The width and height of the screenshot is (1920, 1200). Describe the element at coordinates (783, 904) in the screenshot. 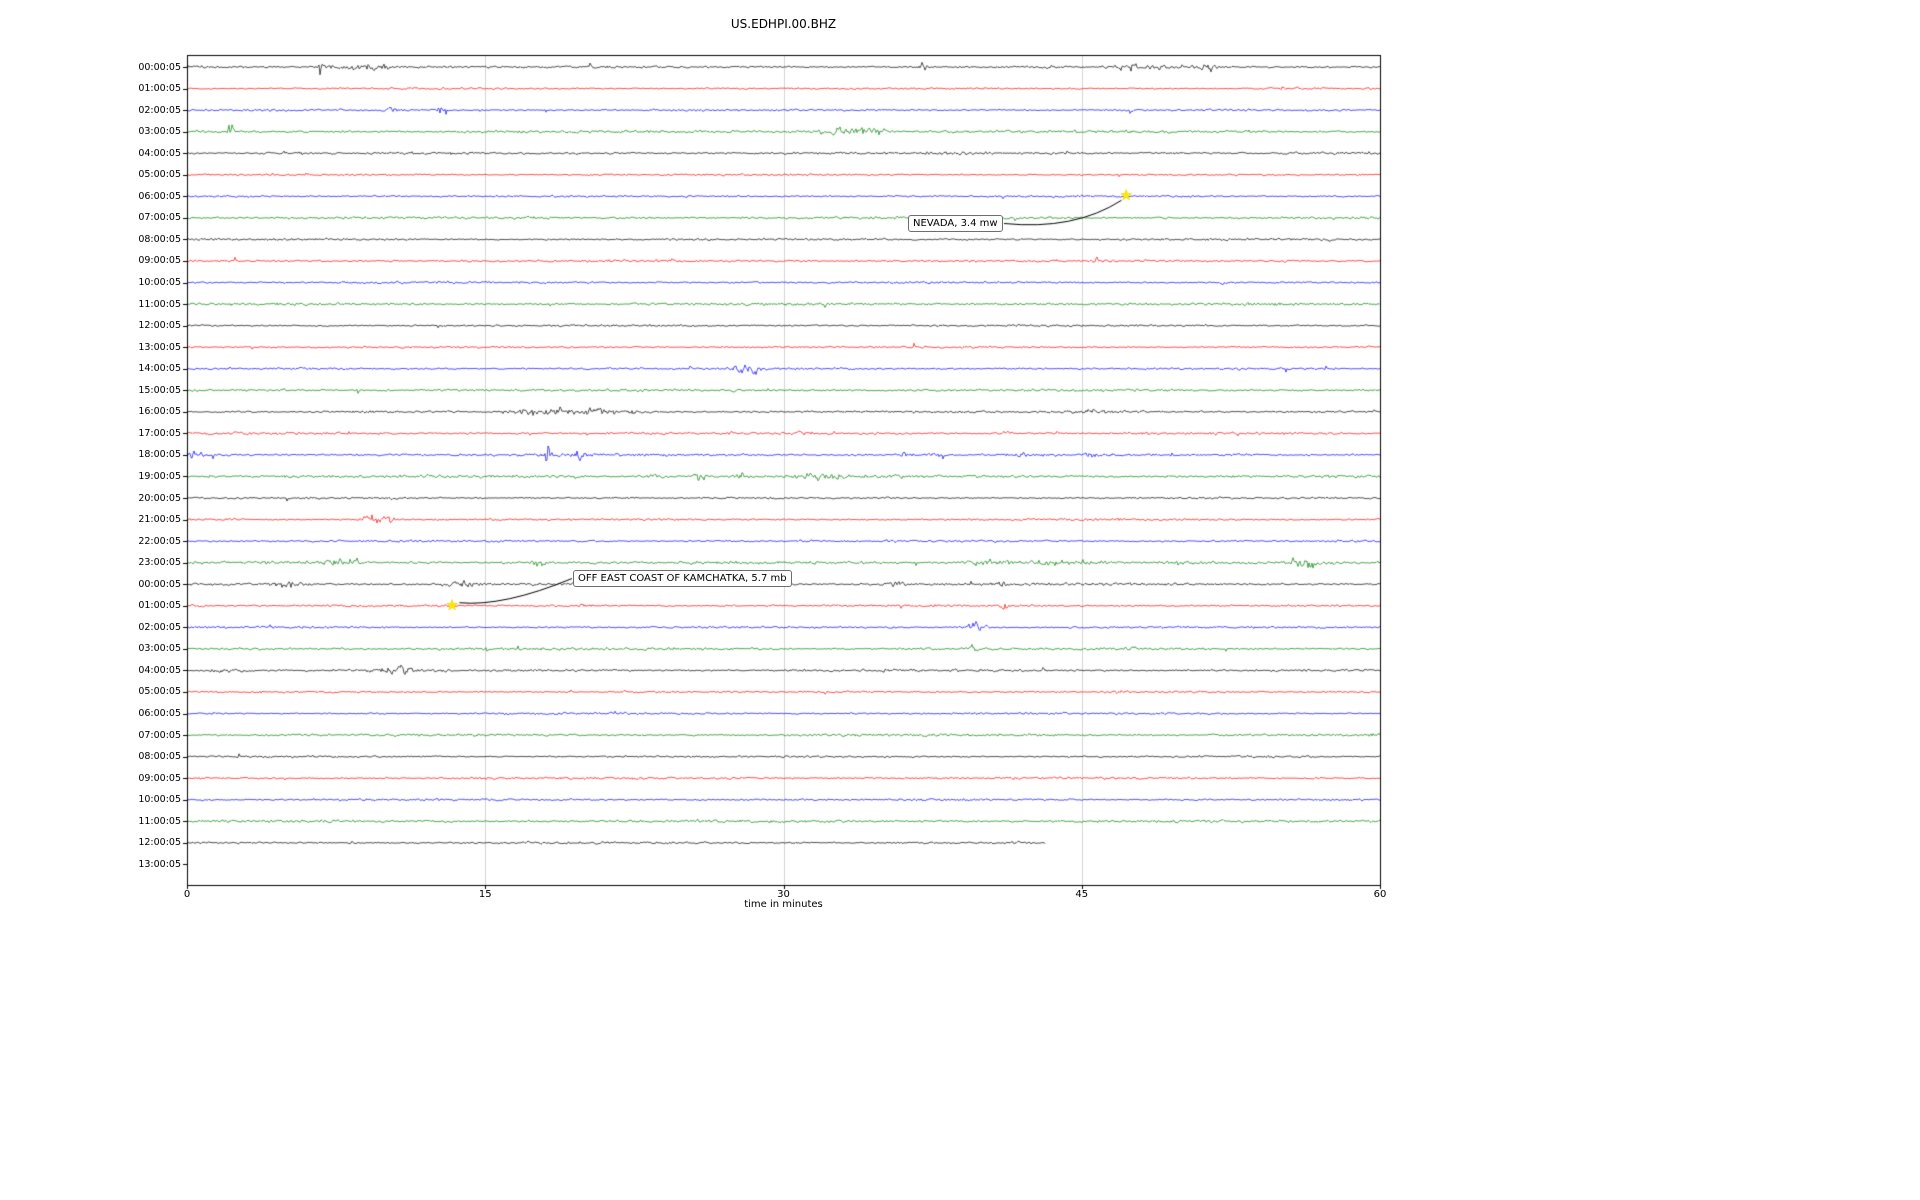

I see `x-axis-label: time in minutes` at that location.